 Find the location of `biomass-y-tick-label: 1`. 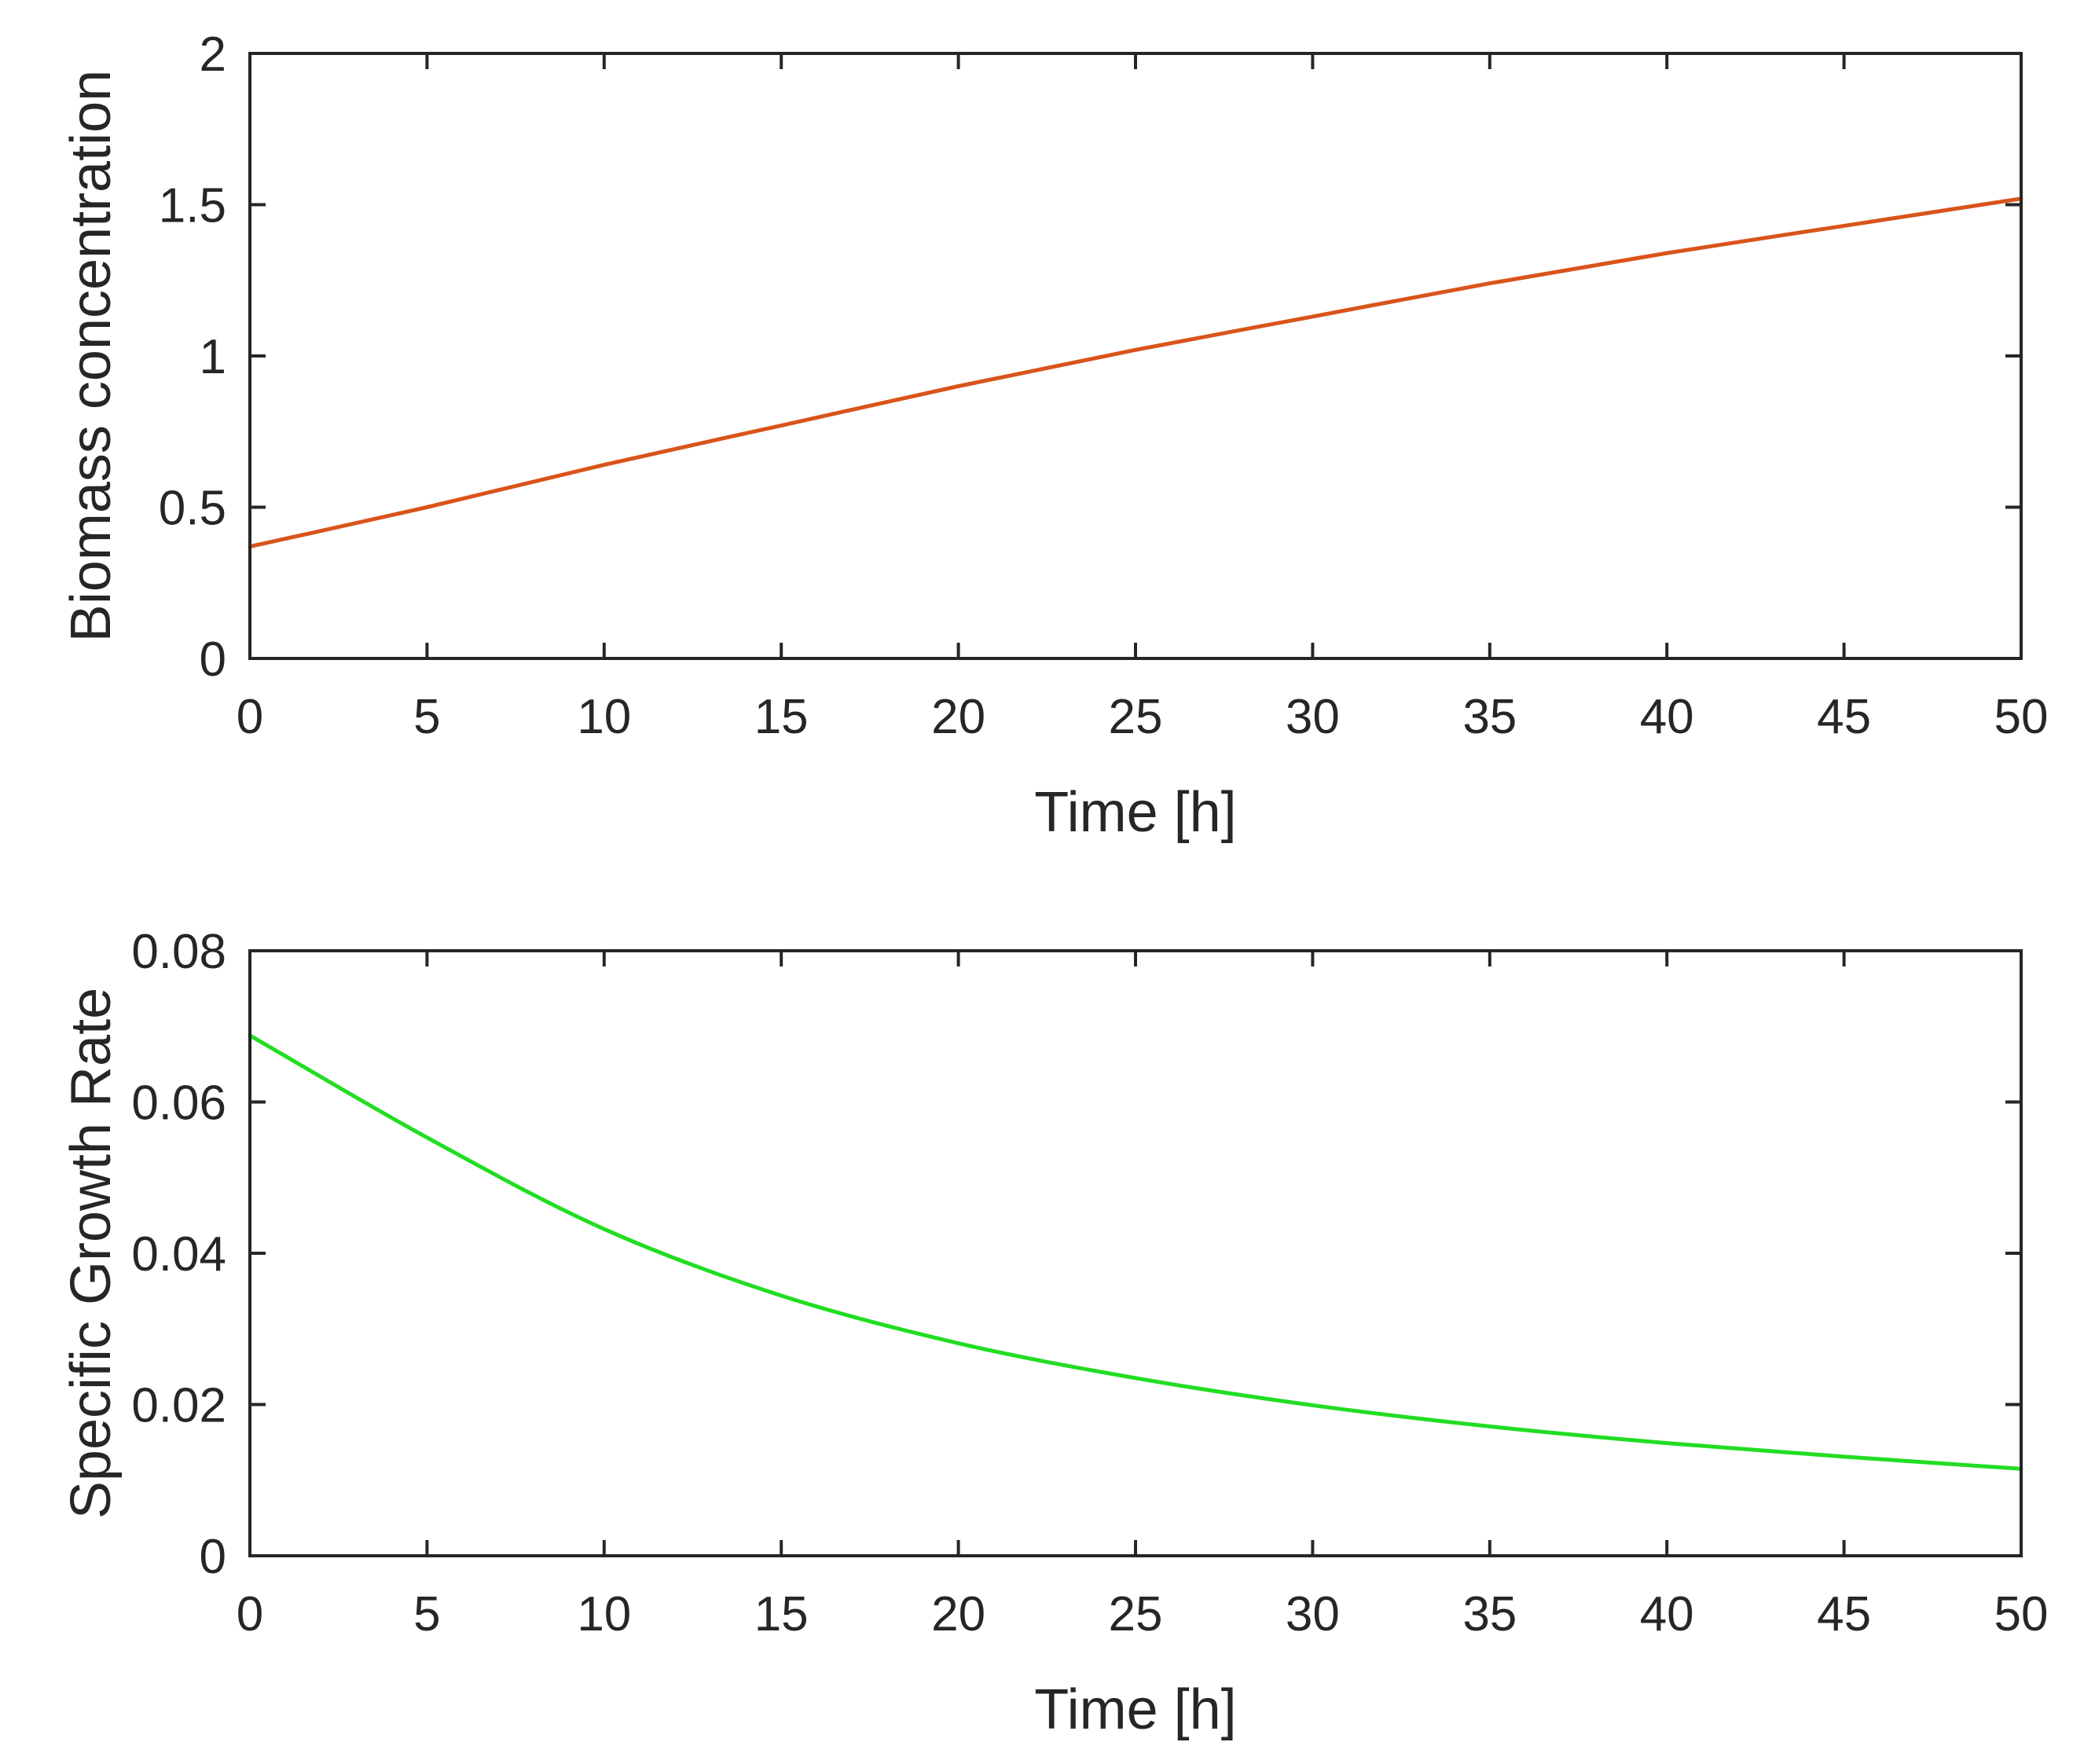

biomass-y-tick-label: 1 is located at coordinates (213, 357).